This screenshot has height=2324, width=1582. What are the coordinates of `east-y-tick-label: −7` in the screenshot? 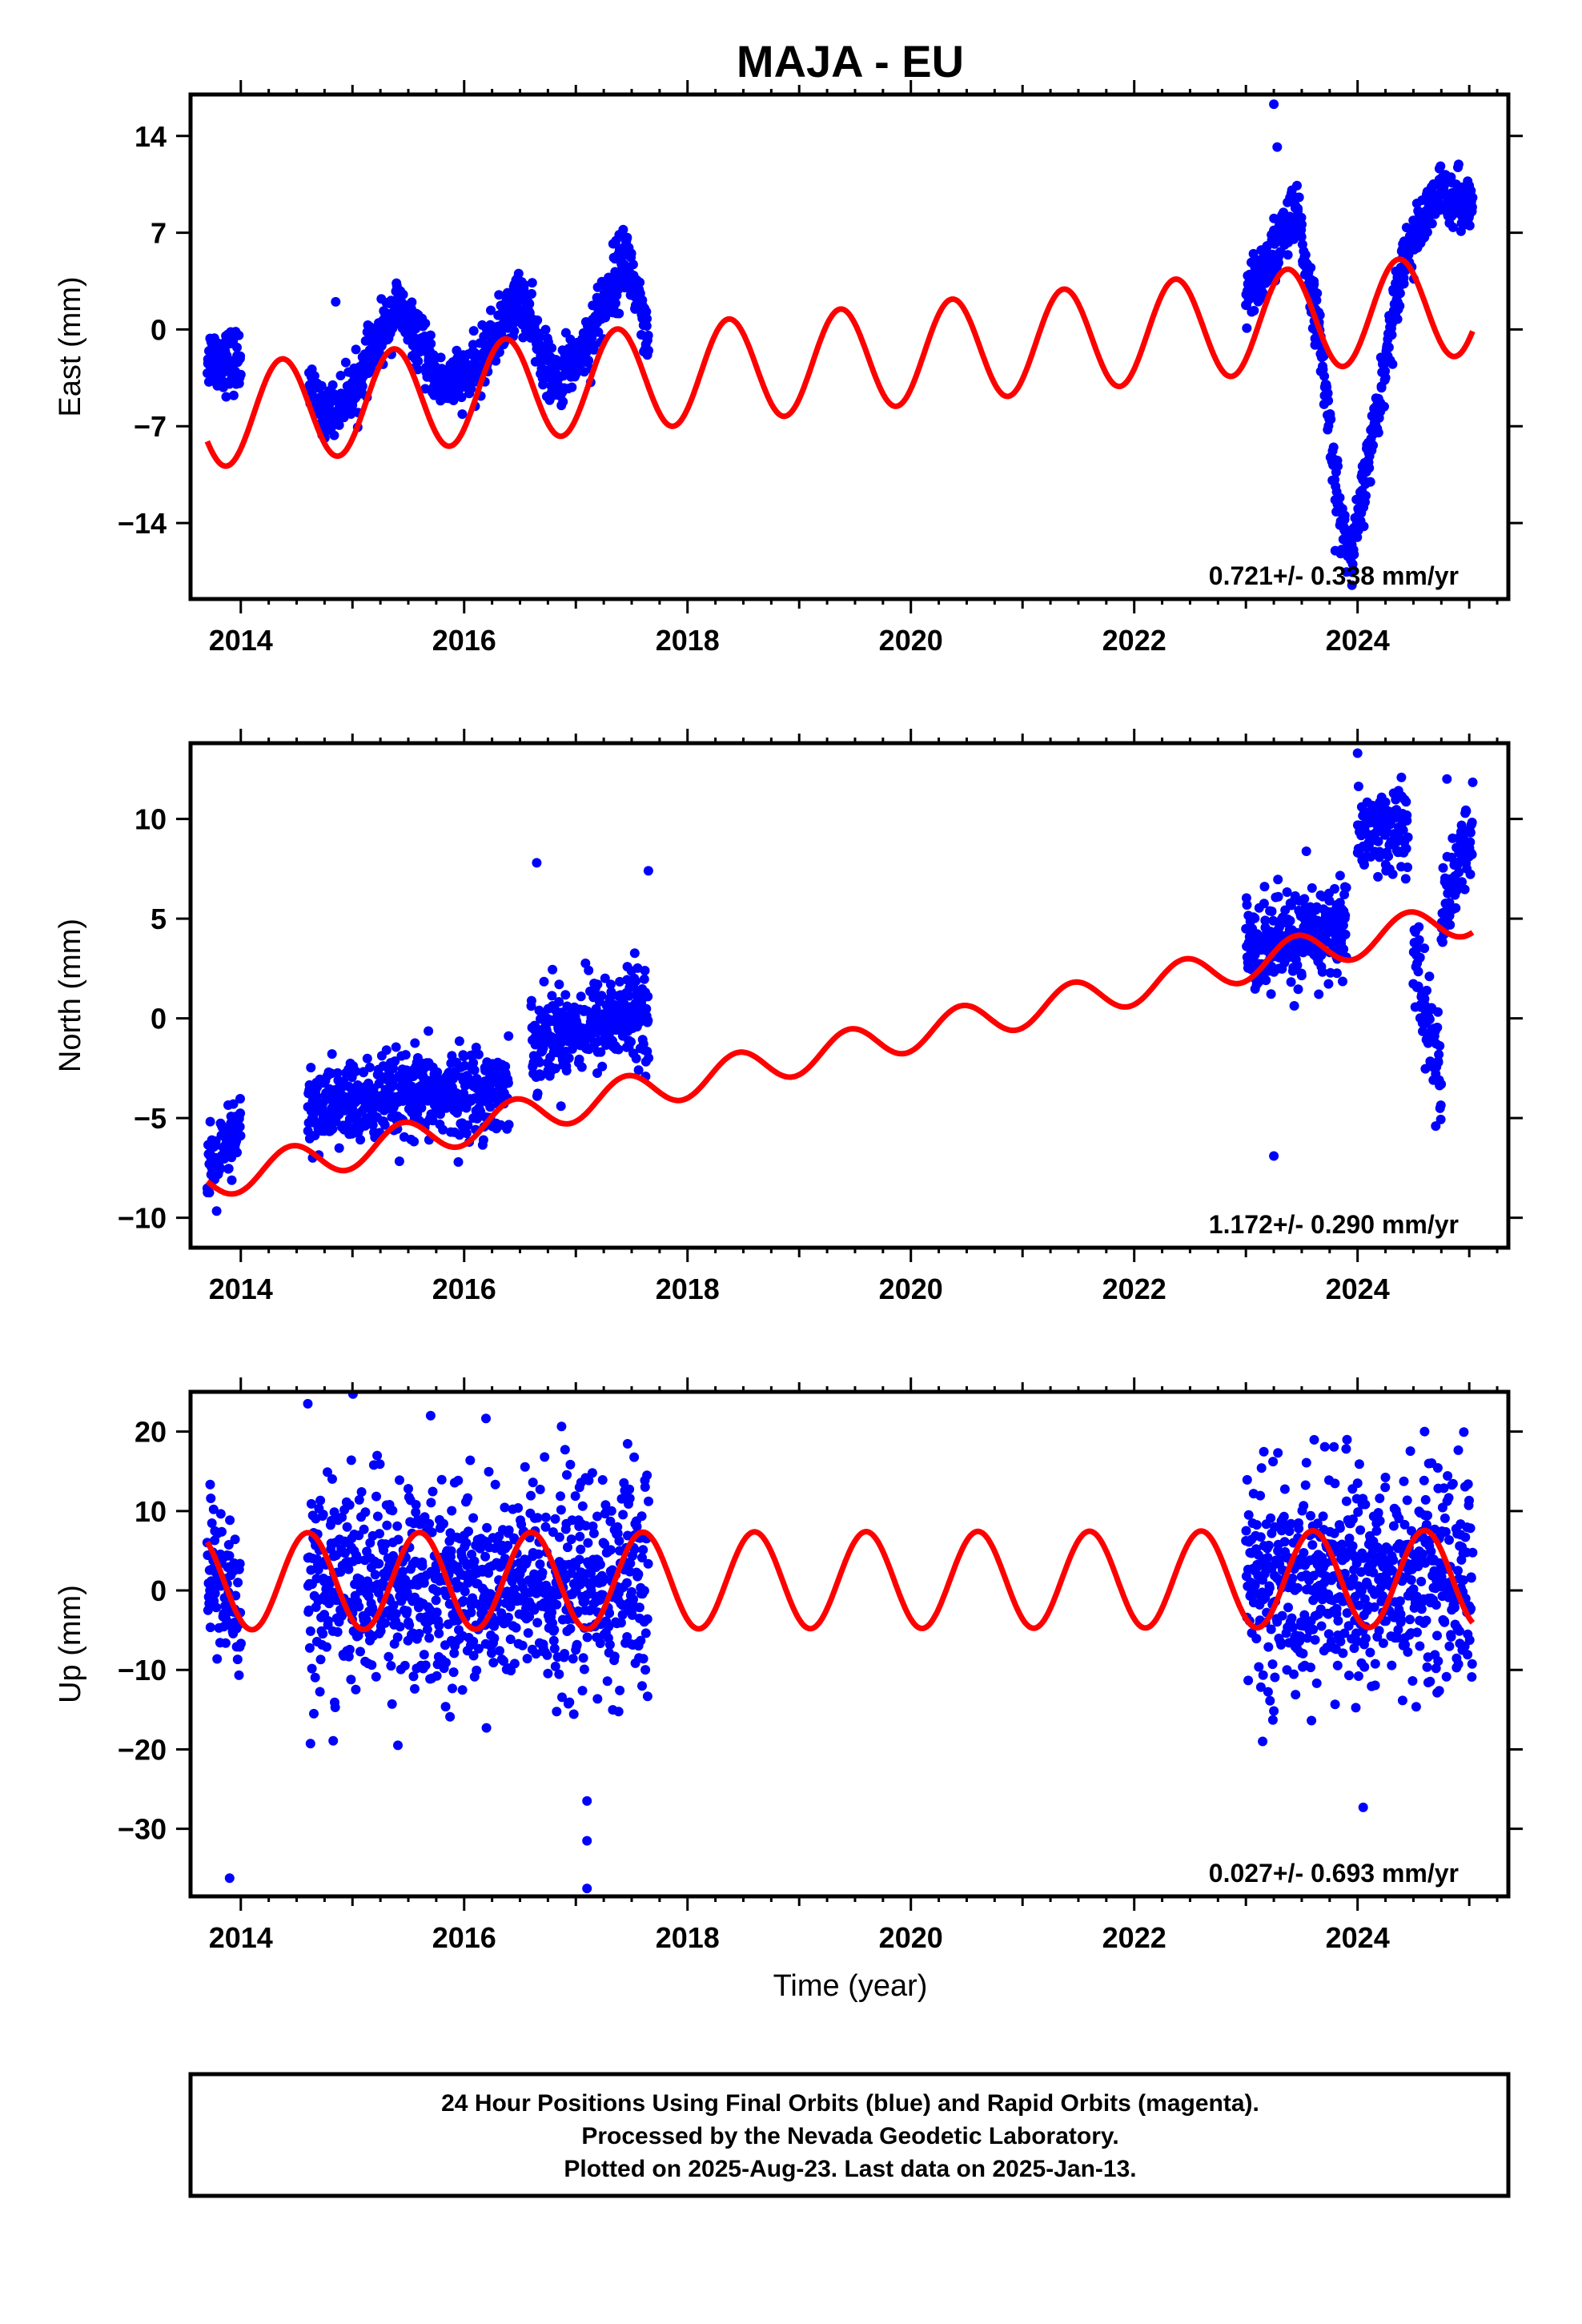 It's located at (151, 426).